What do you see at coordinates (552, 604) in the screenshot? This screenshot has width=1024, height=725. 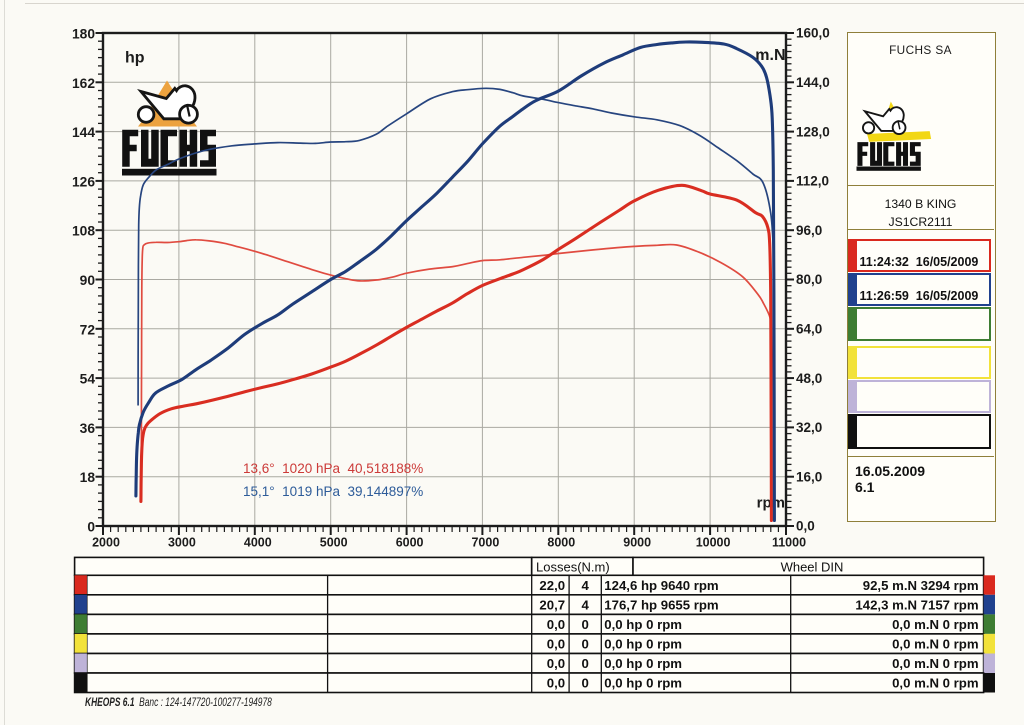 I see `svg-text: 20,7` at bounding box center [552, 604].